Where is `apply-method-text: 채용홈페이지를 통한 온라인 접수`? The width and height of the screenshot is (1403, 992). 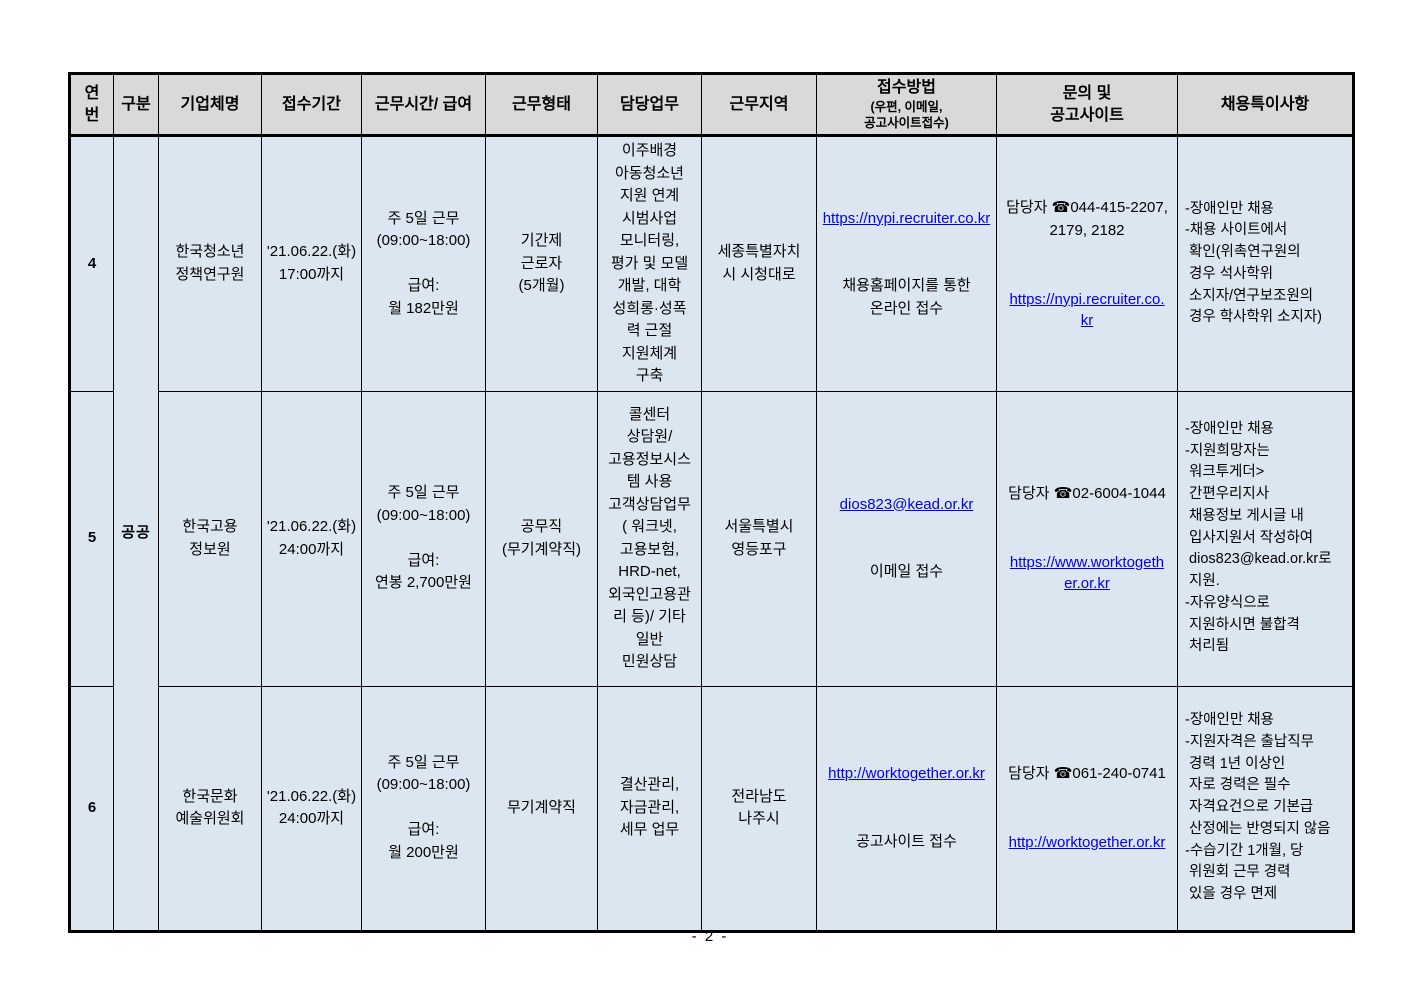 apply-method-text: 채용홈페이지를 통한 온라인 접수 is located at coordinates (906, 297).